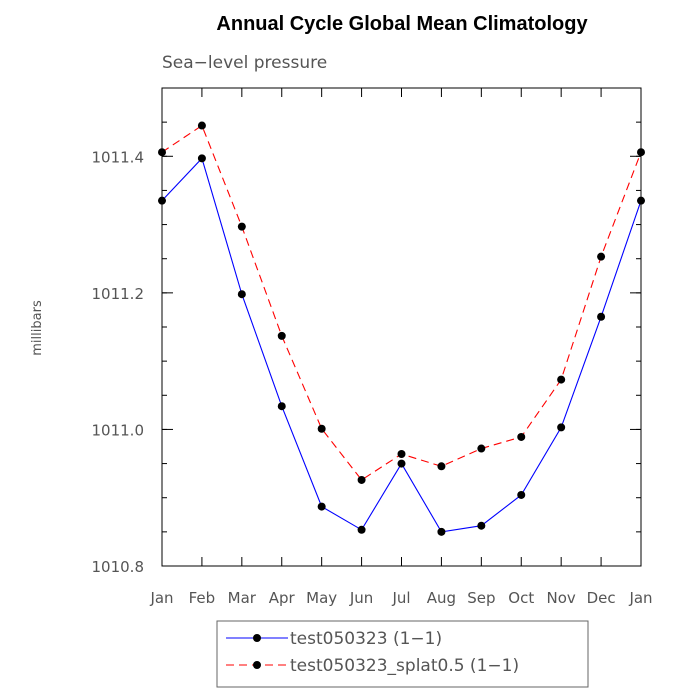 This screenshot has height=700, width=700. Describe the element at coordinates (321, 598) in the screenshot. I see `x-tick-label: May` at that location.